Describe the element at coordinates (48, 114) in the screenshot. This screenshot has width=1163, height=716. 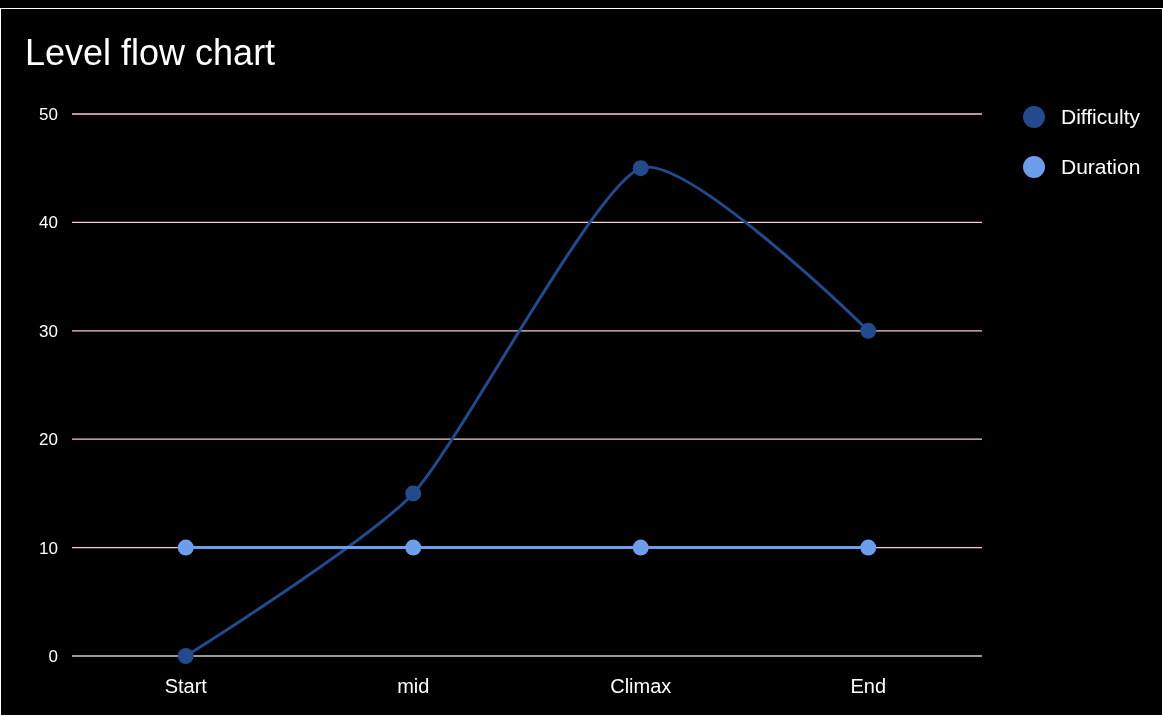
I see `y-tick-label: 50` at that location.